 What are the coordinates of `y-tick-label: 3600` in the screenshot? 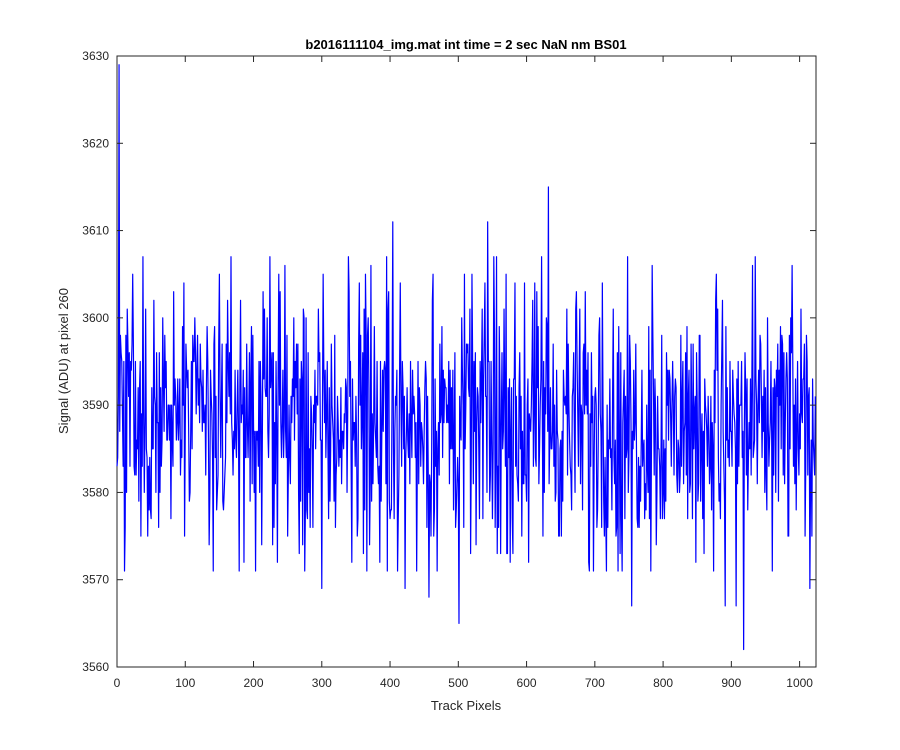 It's located at (95, 318).